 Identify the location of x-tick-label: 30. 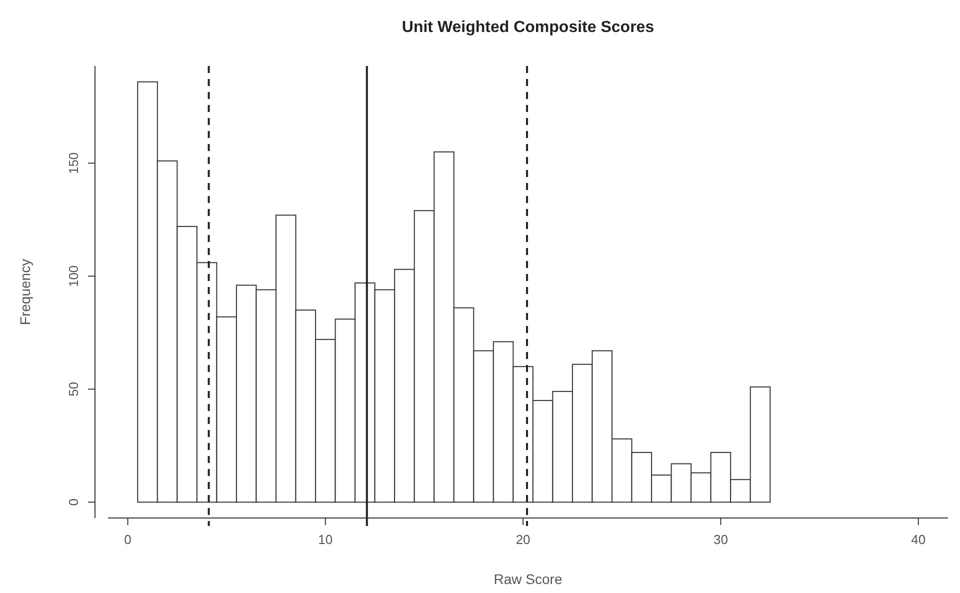
(720, 539).